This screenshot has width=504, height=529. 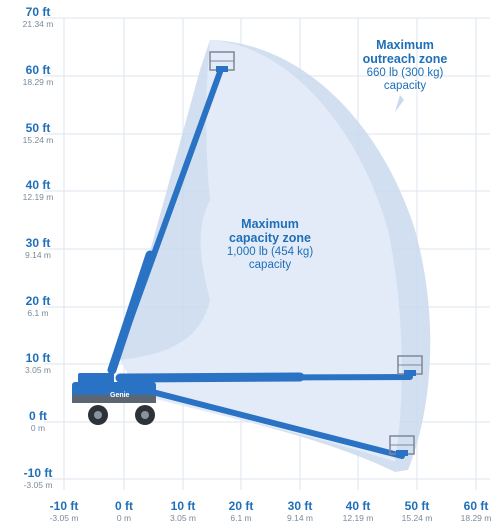 I want to click on machine-brand: Genie, so click(x=120, y=395).